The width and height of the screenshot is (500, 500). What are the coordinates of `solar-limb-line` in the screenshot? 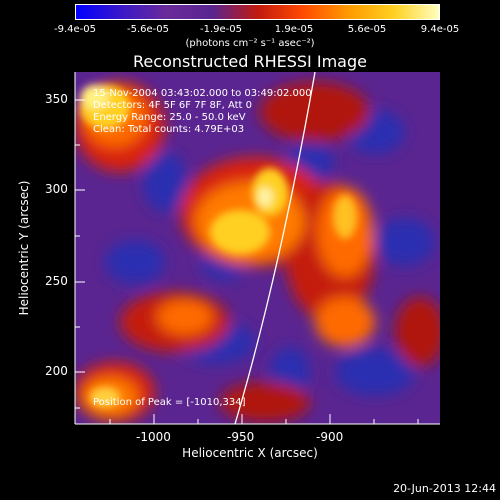 It's located at (275, 248).